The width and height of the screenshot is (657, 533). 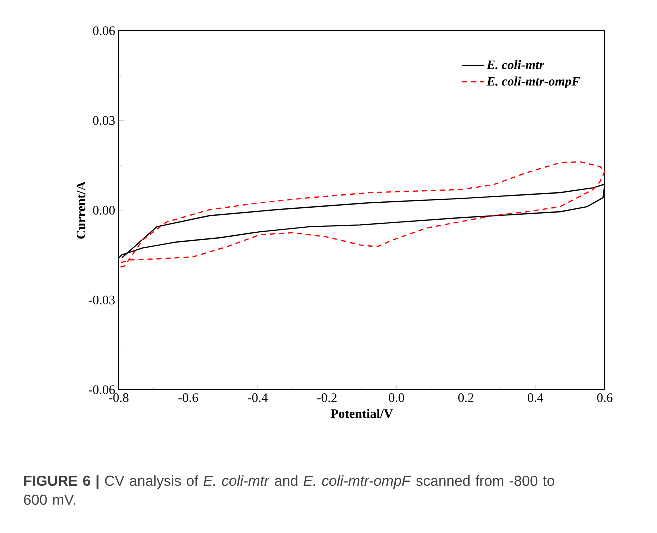 What do you see at coordinates (81, 210) in the screenshot?
I see `y-axis-title: Current/A` at bounding box center [81, 210].